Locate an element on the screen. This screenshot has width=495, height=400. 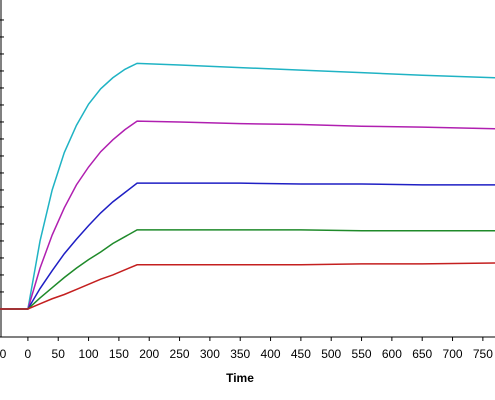
x-axis-label: Time is located at coordinates (240, 378).